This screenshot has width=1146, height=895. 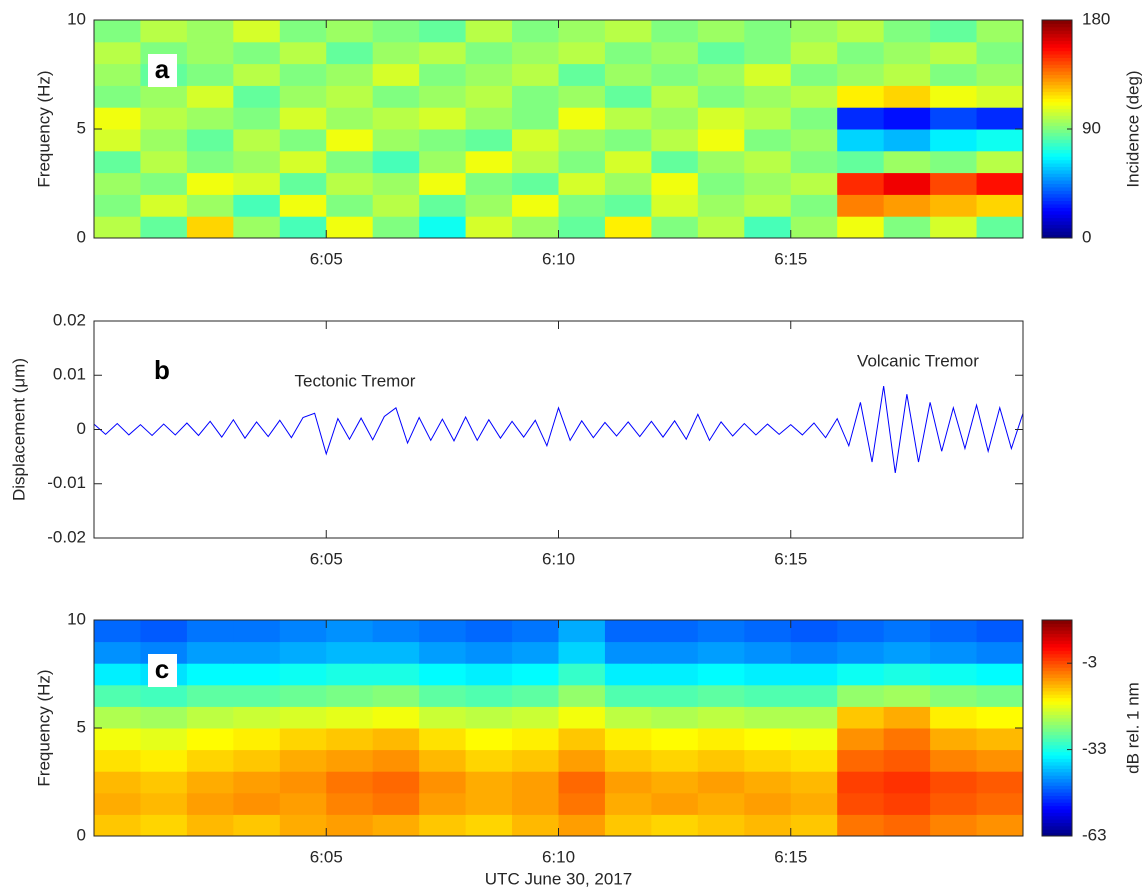 I want to click on panel-label: c, so click(x=162, y=669).